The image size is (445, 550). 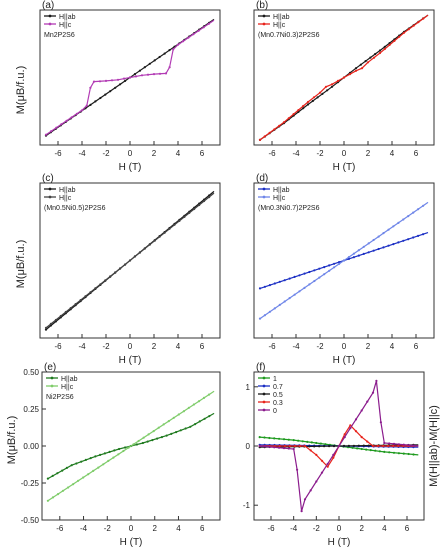 I want to click on legend-label: H||ab, so click(x=281, y=190).